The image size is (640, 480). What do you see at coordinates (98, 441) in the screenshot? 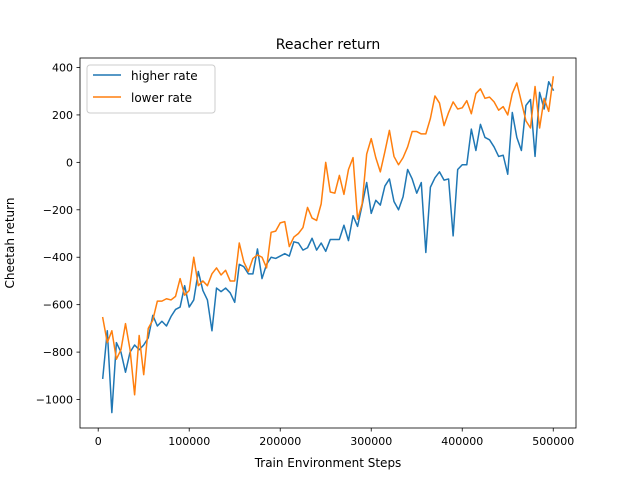
I see `x-tick-label: 0` at bounding box center [98, 441].